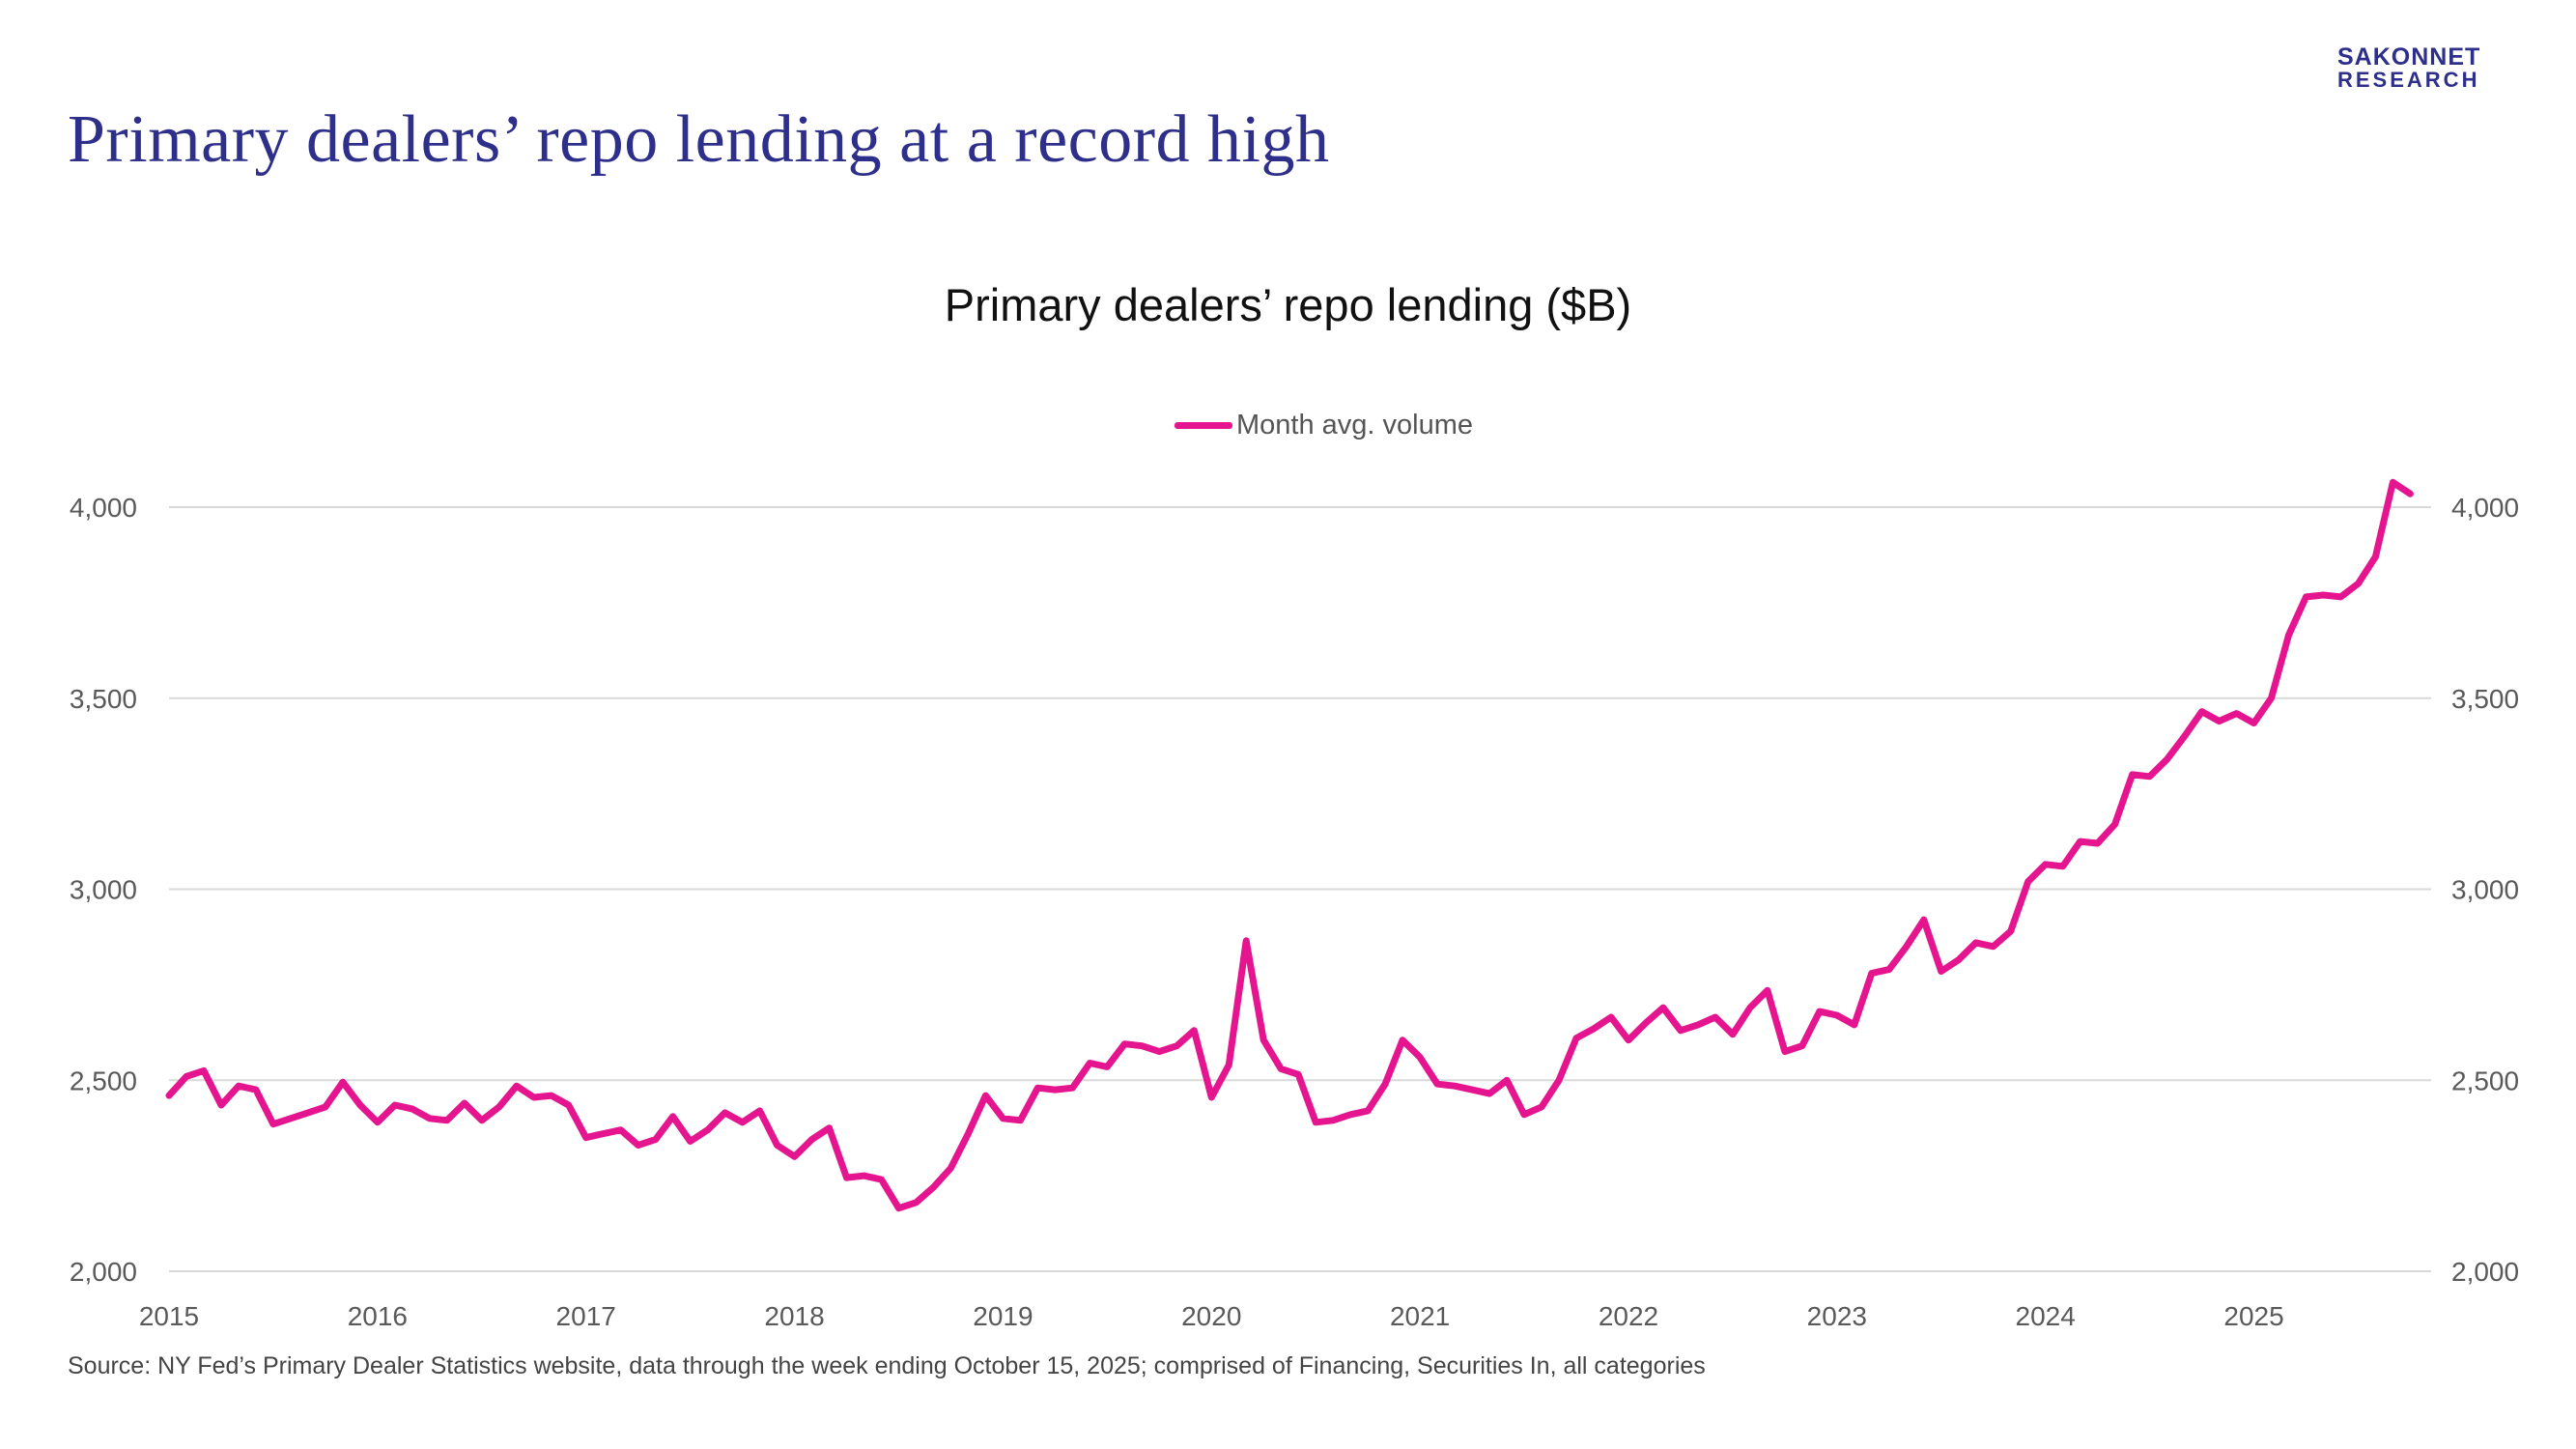 Image resolution: width=2576 pixels, height=1449 pixels. What do you see at coordinates (103, 1080) in the screenshot?
I see `y-tick-label-left: 2,500` at bounding box center [103, 1080].